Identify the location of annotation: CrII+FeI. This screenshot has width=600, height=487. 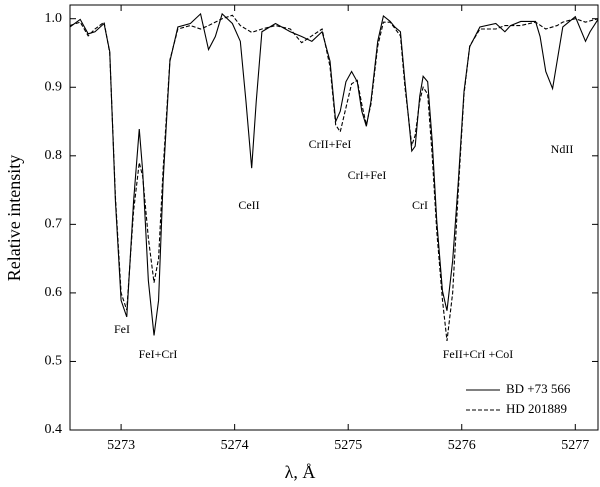
(330, 144).